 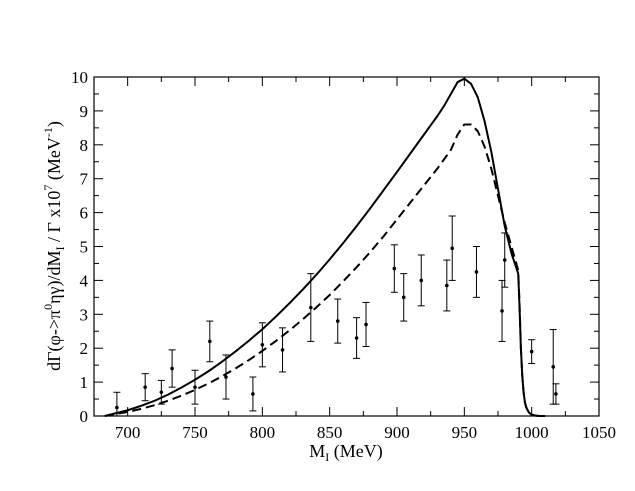 I want to click on y-tick-labels: 0 1 2 3 4 5 6 7 8 9 10, so click(x=80, y=247).